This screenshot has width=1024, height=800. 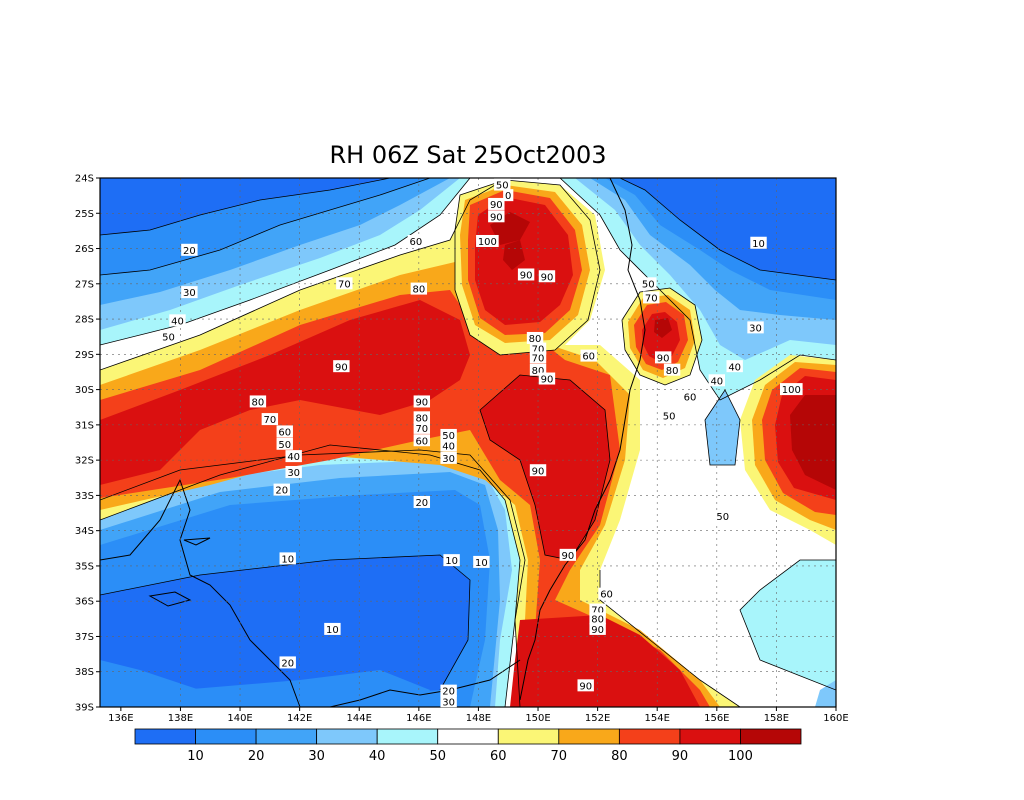 I want to click on y-tick-label: 28S, so click(x=84, y=320).